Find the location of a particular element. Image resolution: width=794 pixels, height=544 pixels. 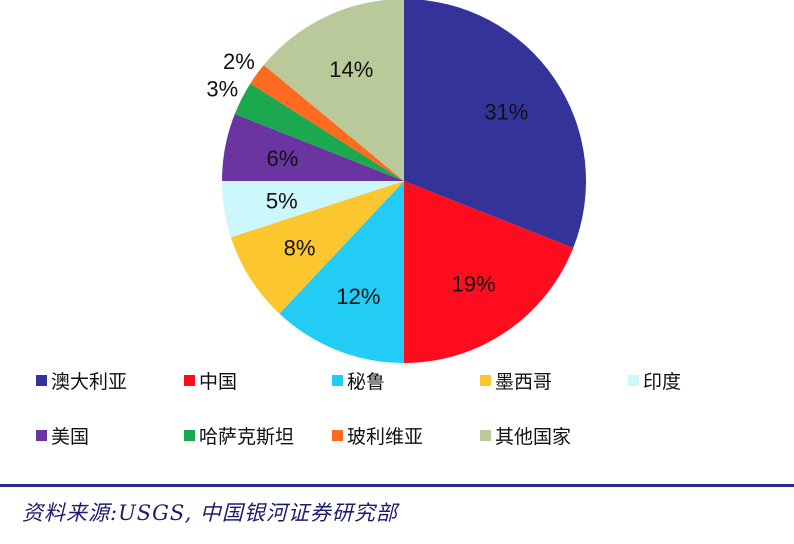

legend-item-others: 其他国家 is located at coordinates (526, 435).